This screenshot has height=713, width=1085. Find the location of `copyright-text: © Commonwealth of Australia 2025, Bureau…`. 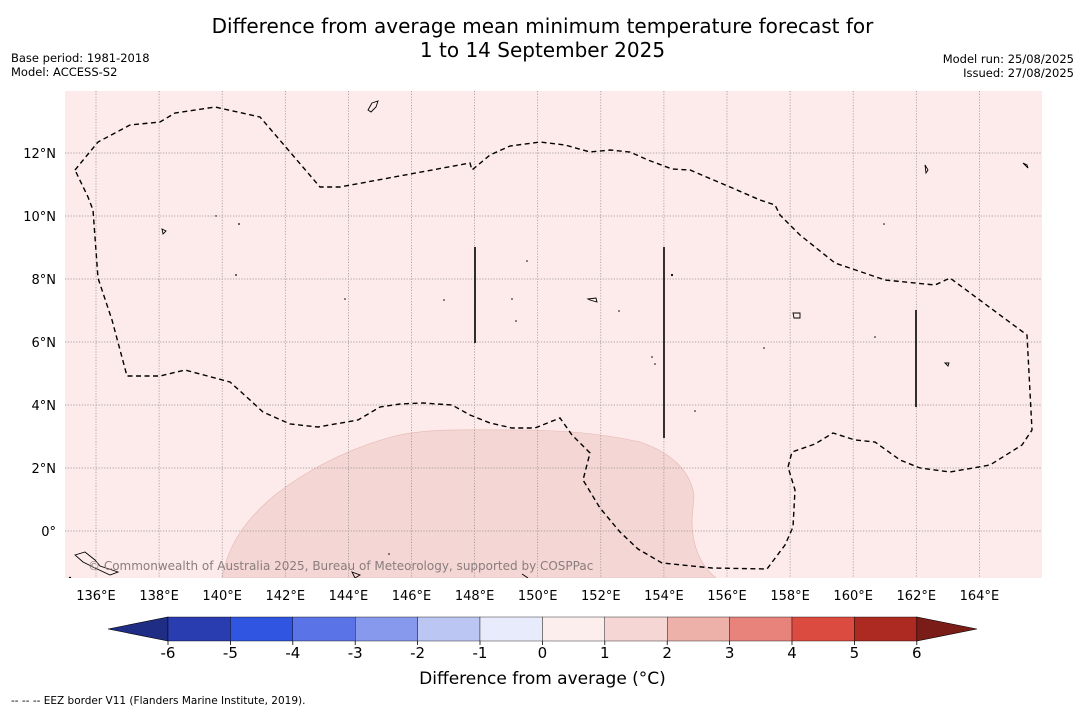

copyright-text: © Commonwealth of Australia 2025, Bureau… is located at coordinates (340, 566).